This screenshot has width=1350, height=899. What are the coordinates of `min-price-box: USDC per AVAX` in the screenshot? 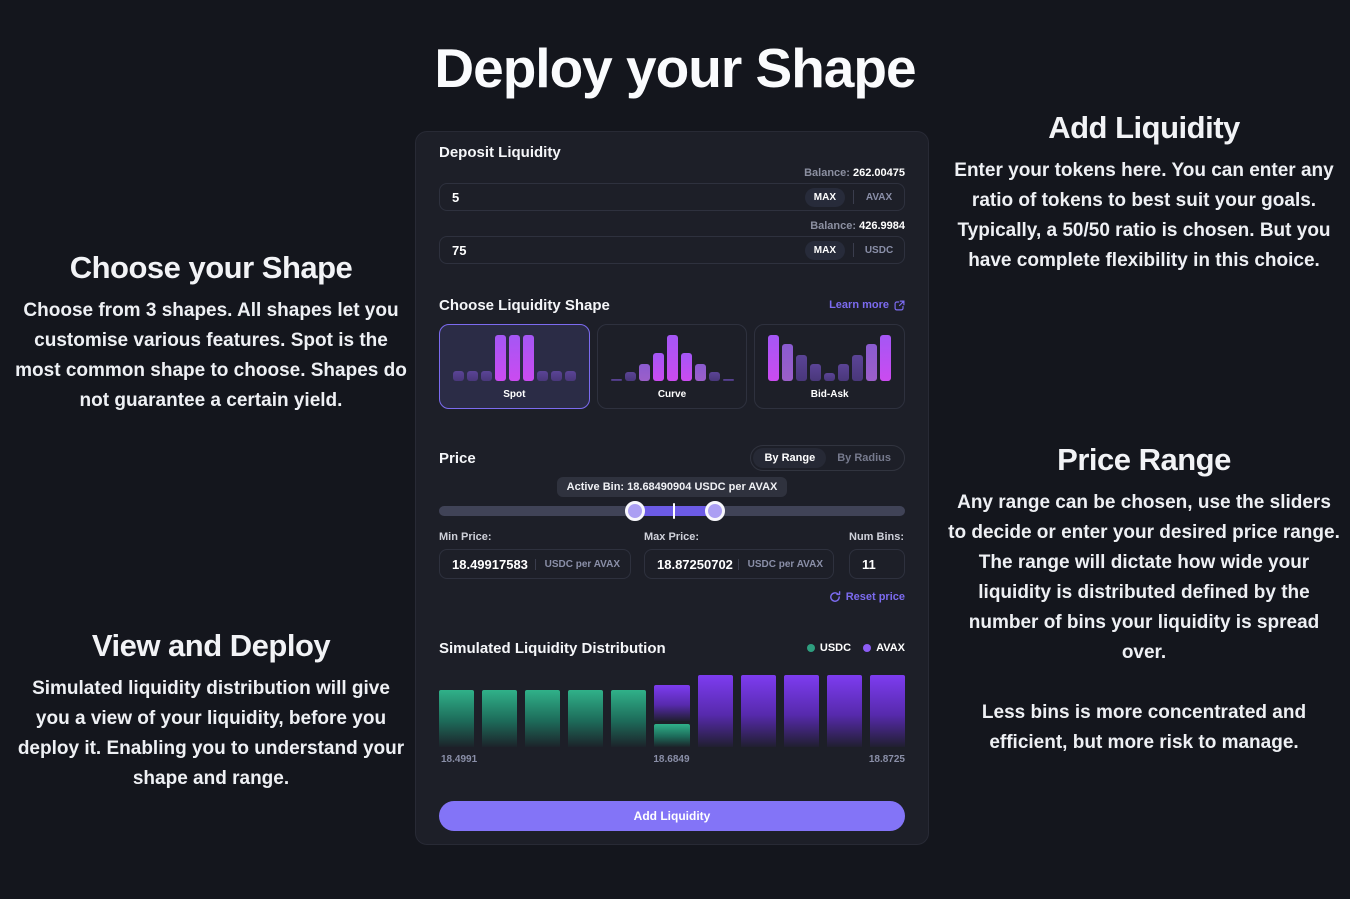 It's located at (535, 564).